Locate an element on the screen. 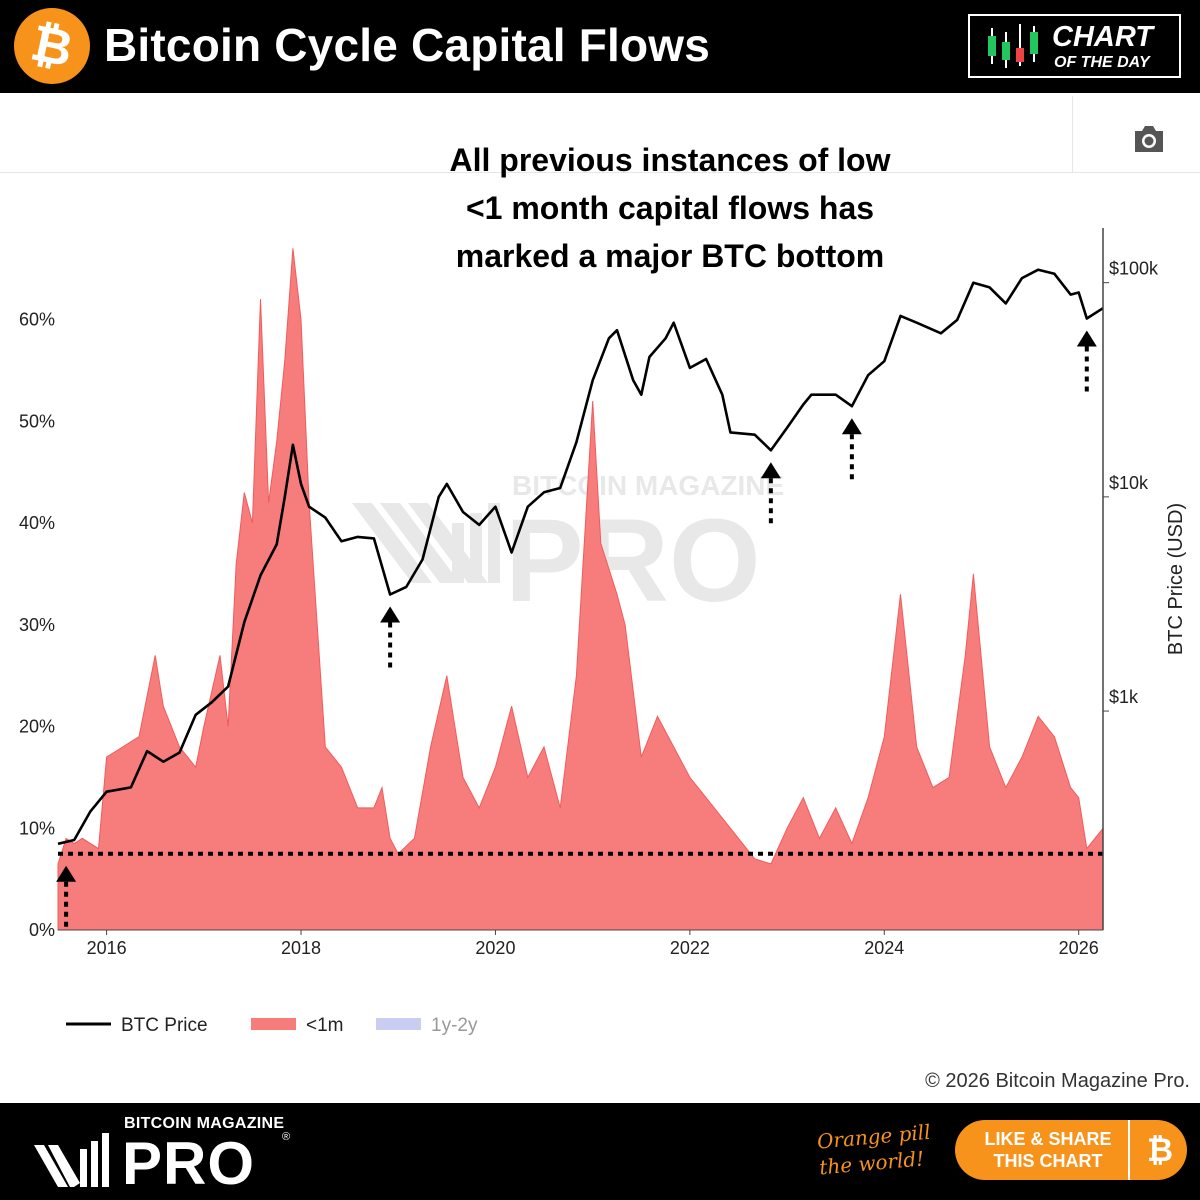  like-share-button: LIKE & SHARE THIS CHART ₿ is located at coordinates (1071, 1150).